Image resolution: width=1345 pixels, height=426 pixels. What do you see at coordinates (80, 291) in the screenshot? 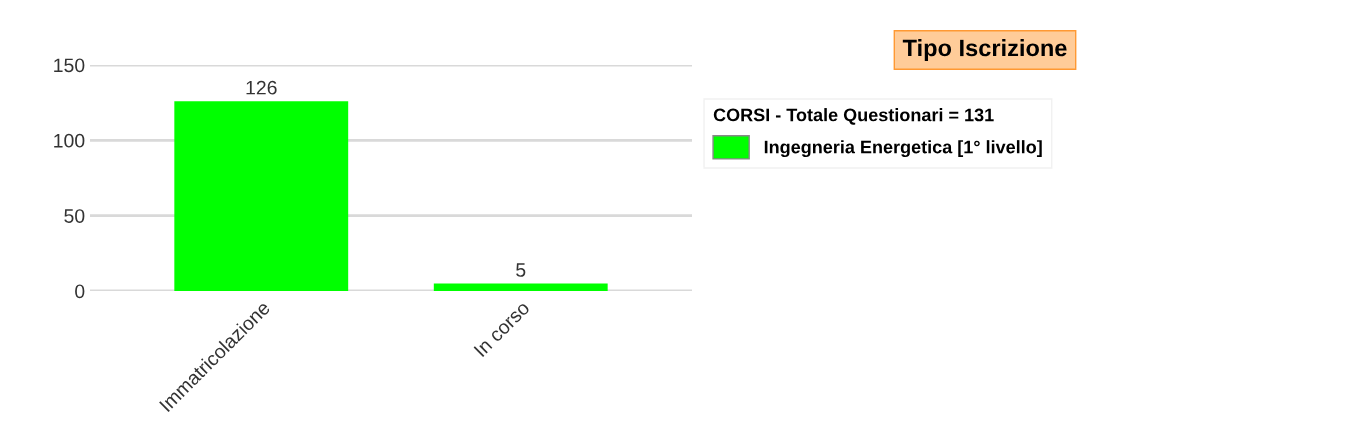
I see `y-tick-label: 0` at bounding box center [80, 291].